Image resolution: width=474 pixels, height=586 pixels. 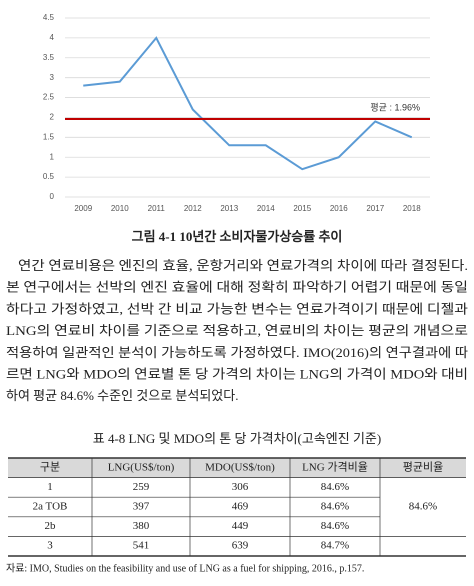 What do you see at coordinates (237, 236) in the screenshot?
I see `figure-caption: 그림 4-1 10년간 소비자물가상승률 추이` at bounding box center [237, 236].